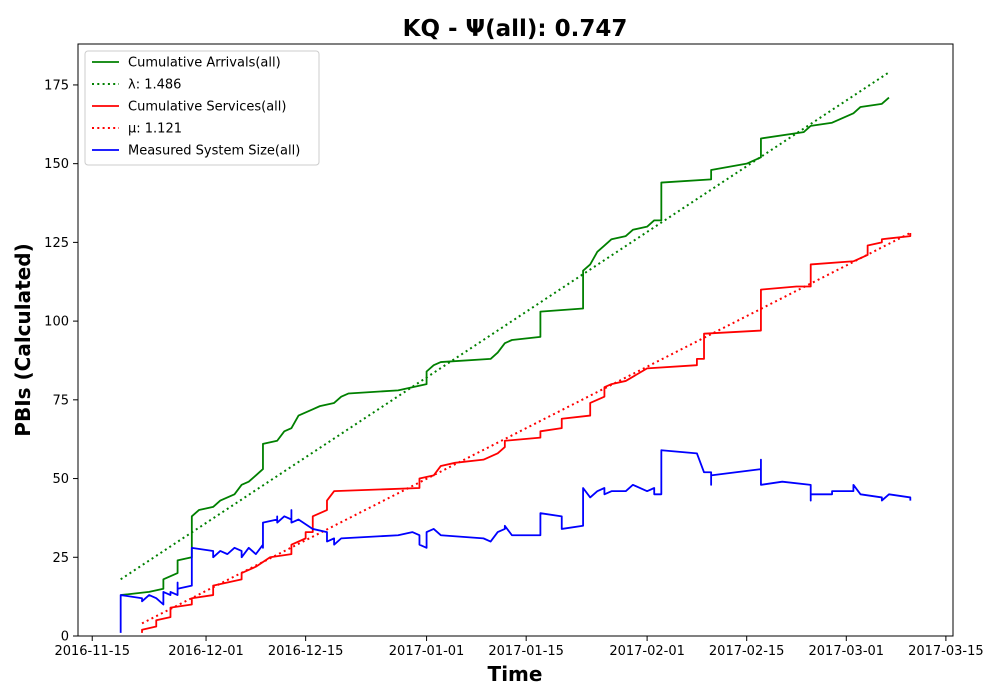 The width and height of the screenshot is (1000, 700). Describe the element at coordinates (60, 558) in the screenshot. I see `y-tick-label: 25` at that location.